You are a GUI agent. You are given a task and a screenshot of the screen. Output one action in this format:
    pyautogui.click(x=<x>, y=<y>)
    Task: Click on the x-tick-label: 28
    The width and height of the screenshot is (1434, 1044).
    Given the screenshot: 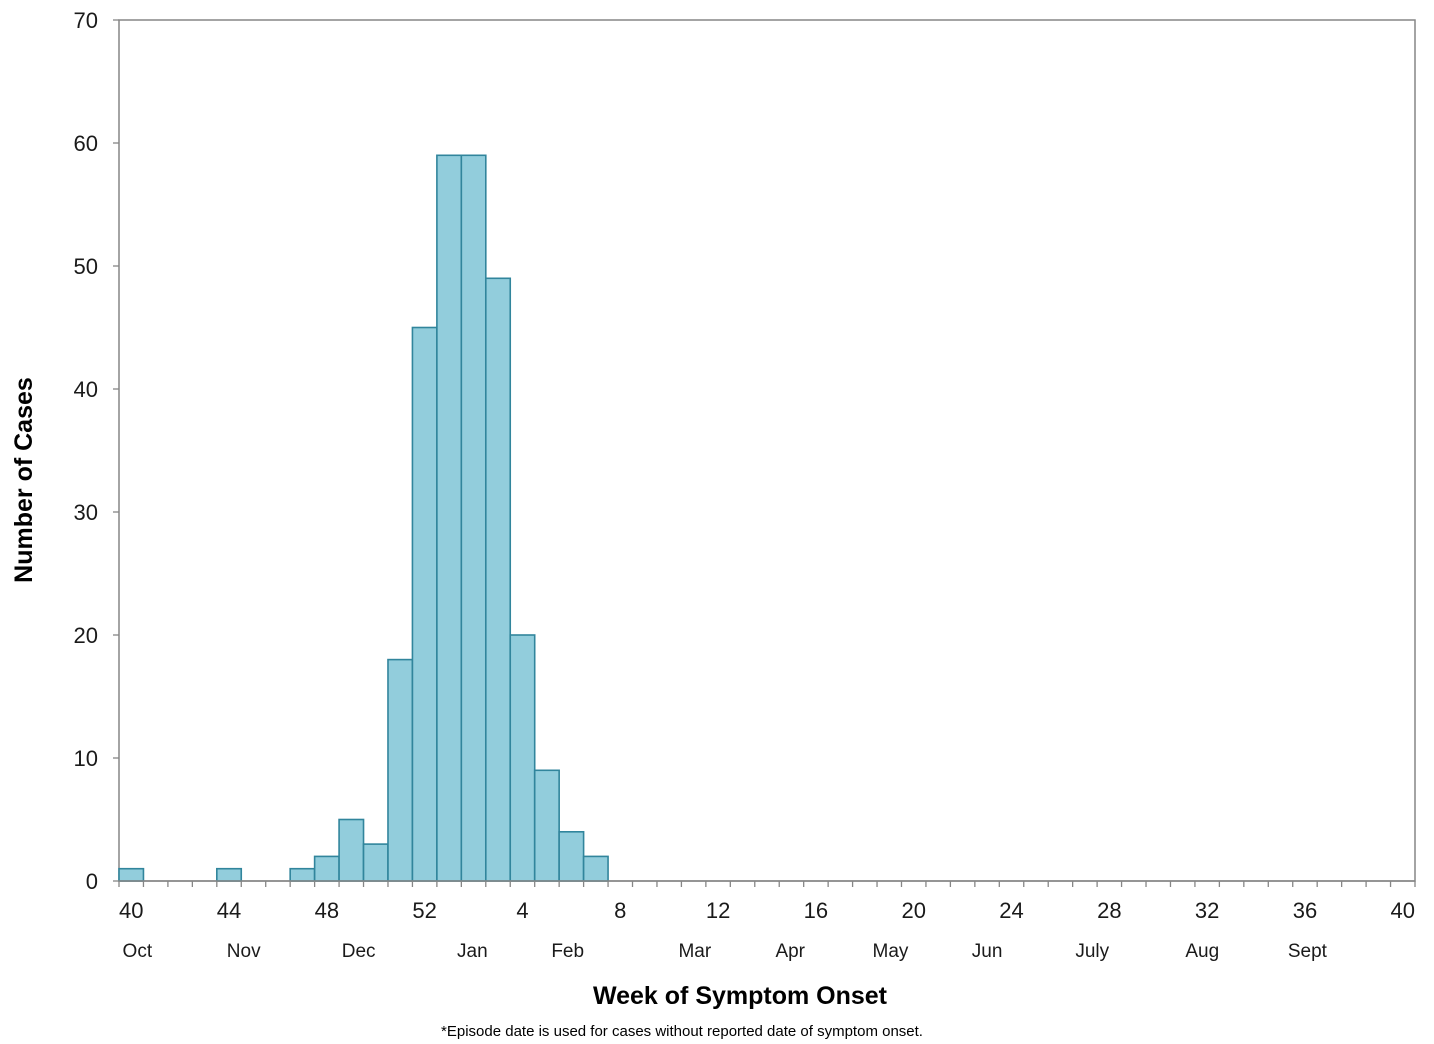 What is the action you would take?
    pyautogui.click(x=1109, y=910)
    